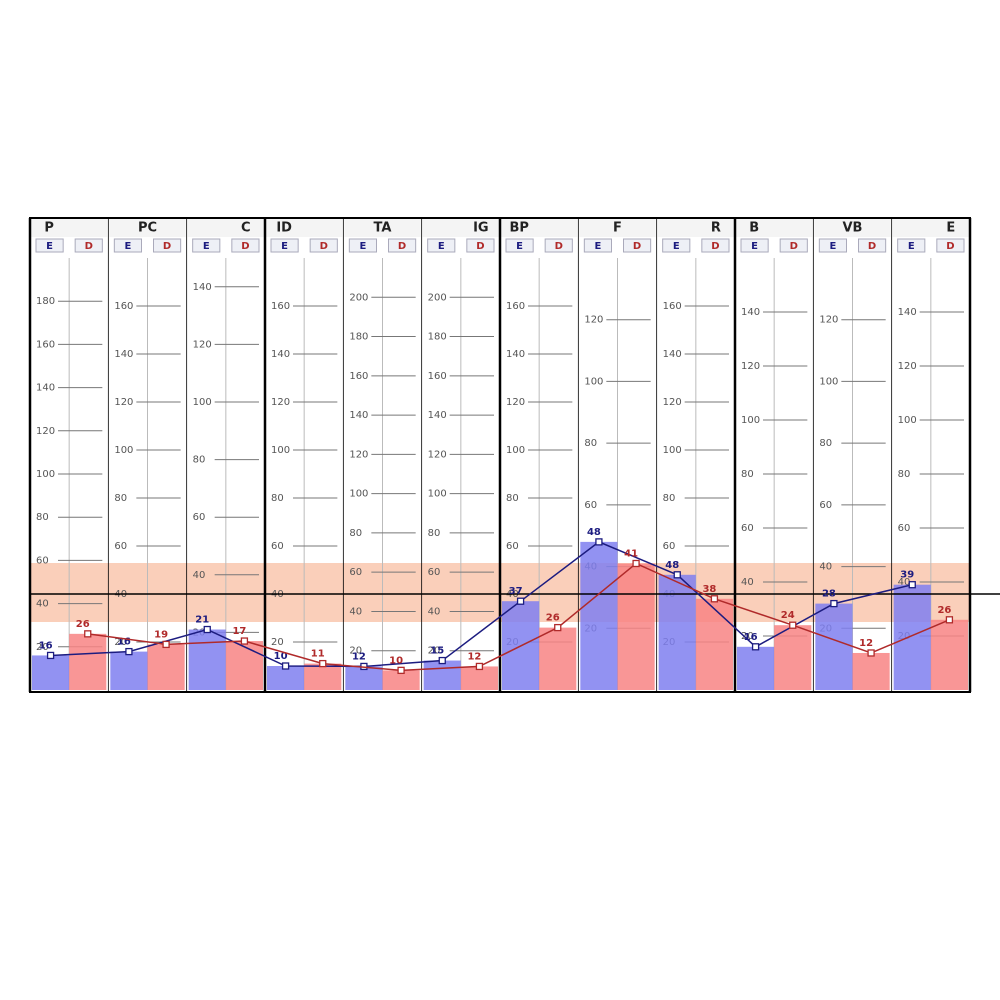 Image resolution: width=1000 pixels, height=1000 pixels. I want to click on value-label: 38, so click(709, 589).